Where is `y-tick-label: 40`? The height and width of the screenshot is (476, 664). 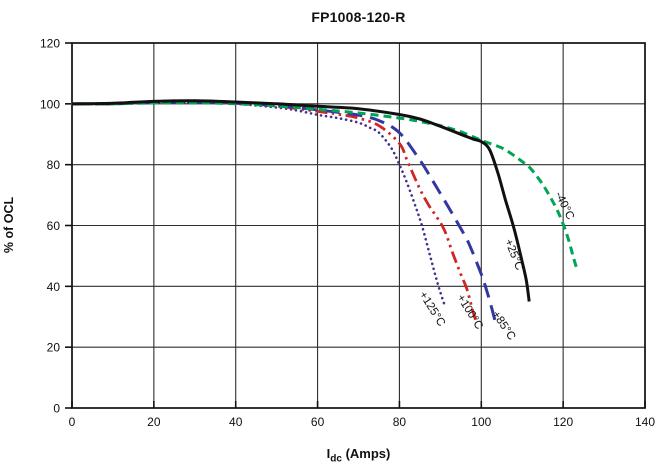
y-tick-label: 40 is located at coordinates (54, 287).